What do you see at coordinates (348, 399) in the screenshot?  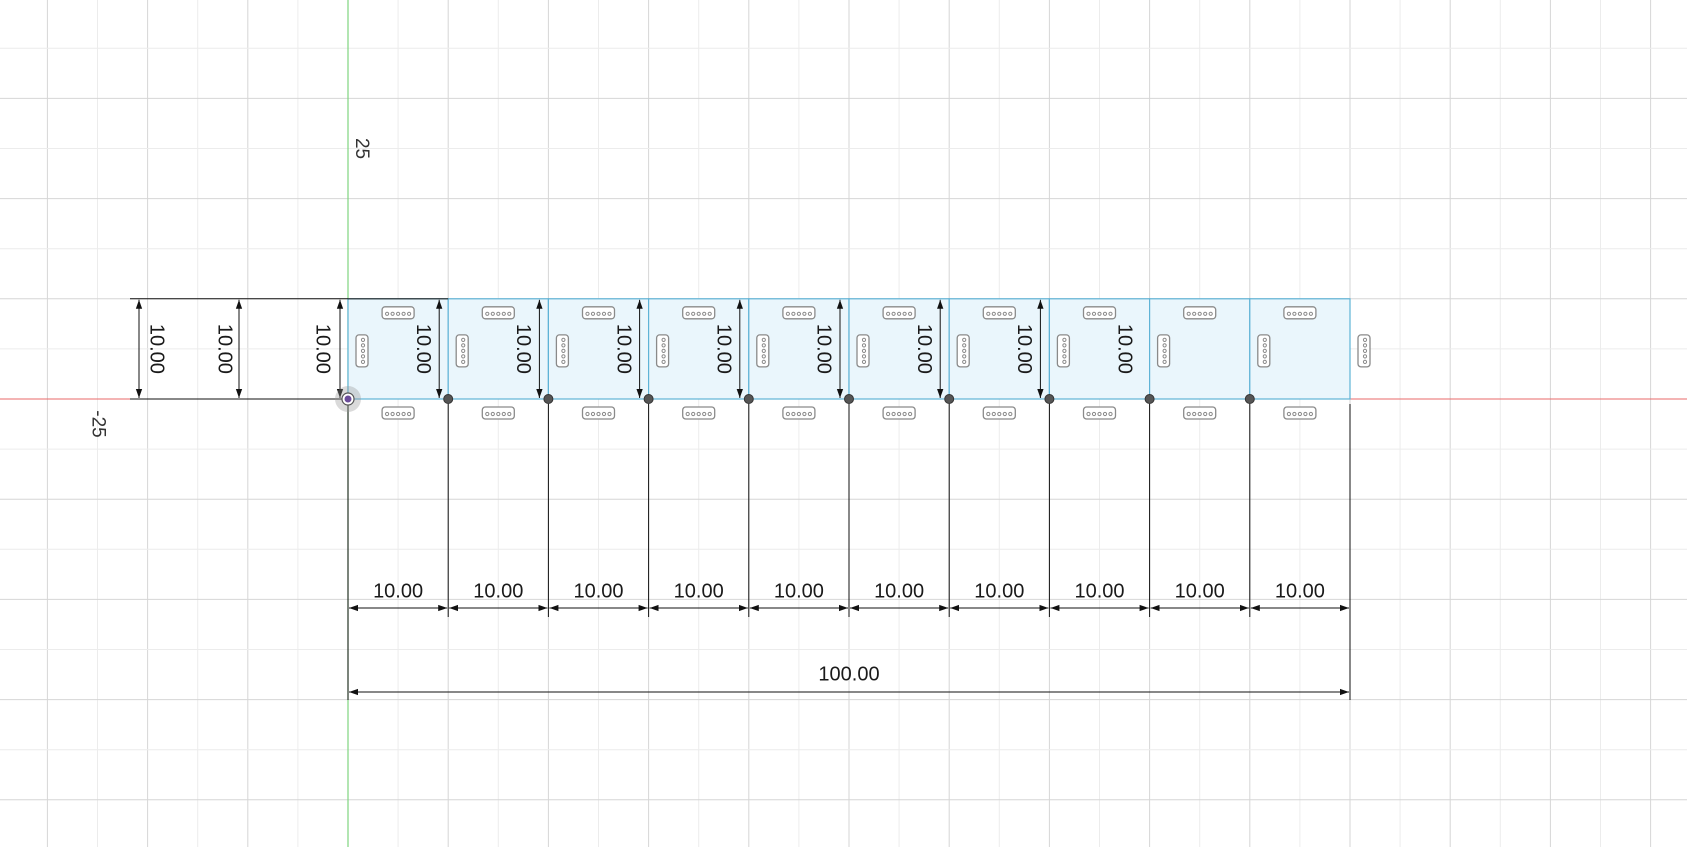 I see `origin-point-icon` at bounding box center [348, 399].